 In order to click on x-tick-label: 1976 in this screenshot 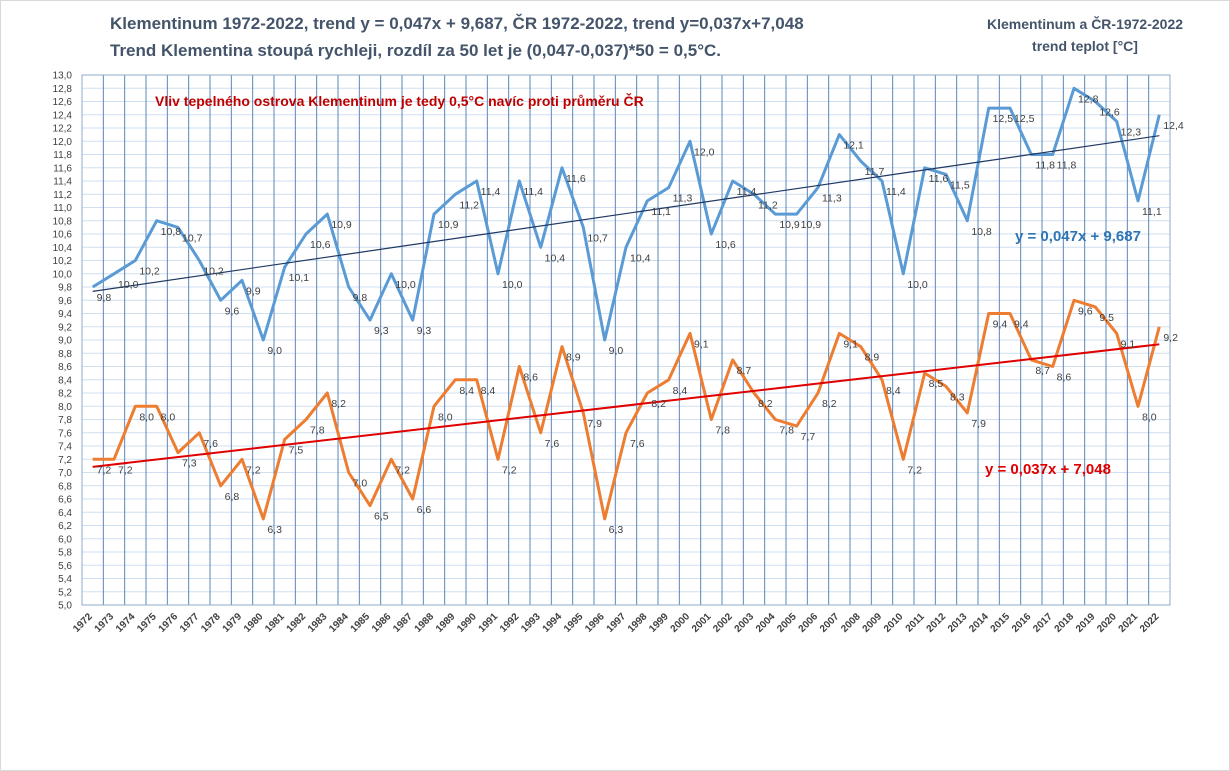, I will do `click(169, 623)`.